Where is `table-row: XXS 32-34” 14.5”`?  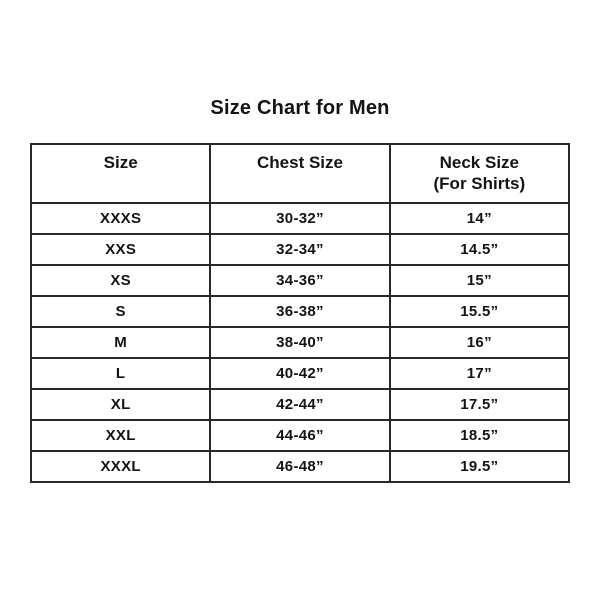 table-row: XXS 32-34” 14.5” is located at coordinates (300, 249).